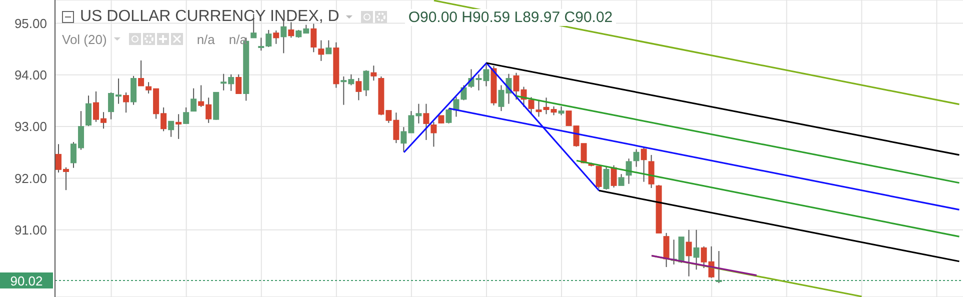 The width and height of the screenshot is (963, 297). What do you see at coordinates (30, 230) in the screenshot?
I see `y-tick-label: 91.00` at bounding box center [30, 230].